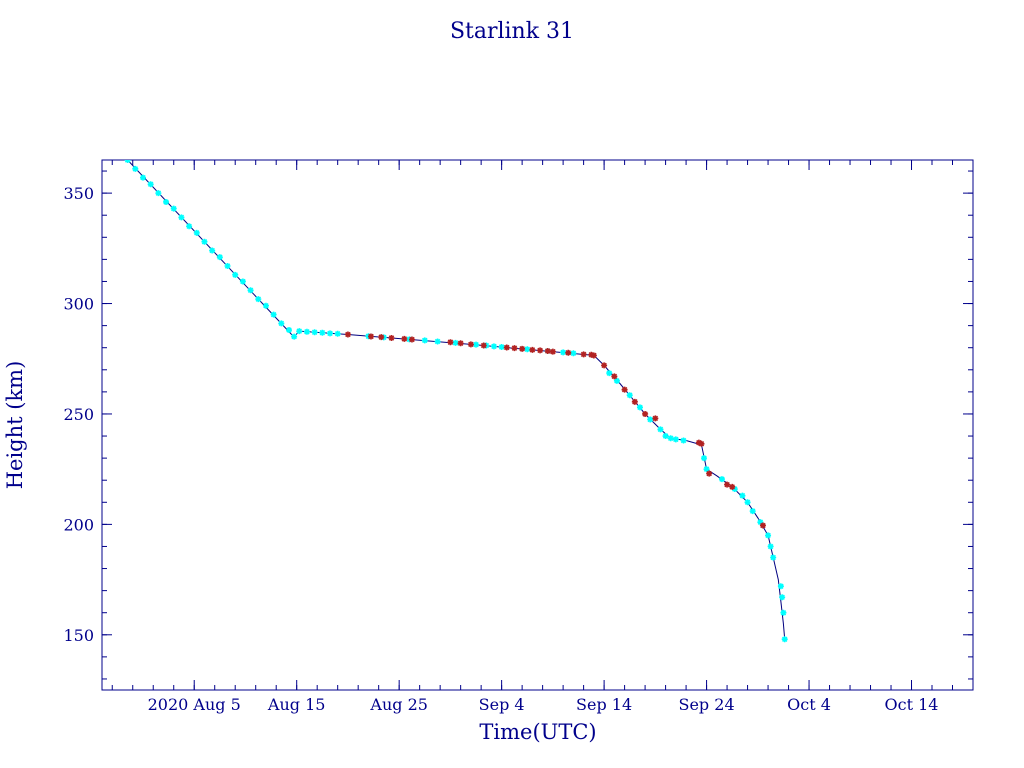 The width and height of the screenshot is (1024, 768). What do you see at coordinates (398, 704) in the screenshot?
I see `x-tick-label: Aug 25` at bounding box center [398, 704].